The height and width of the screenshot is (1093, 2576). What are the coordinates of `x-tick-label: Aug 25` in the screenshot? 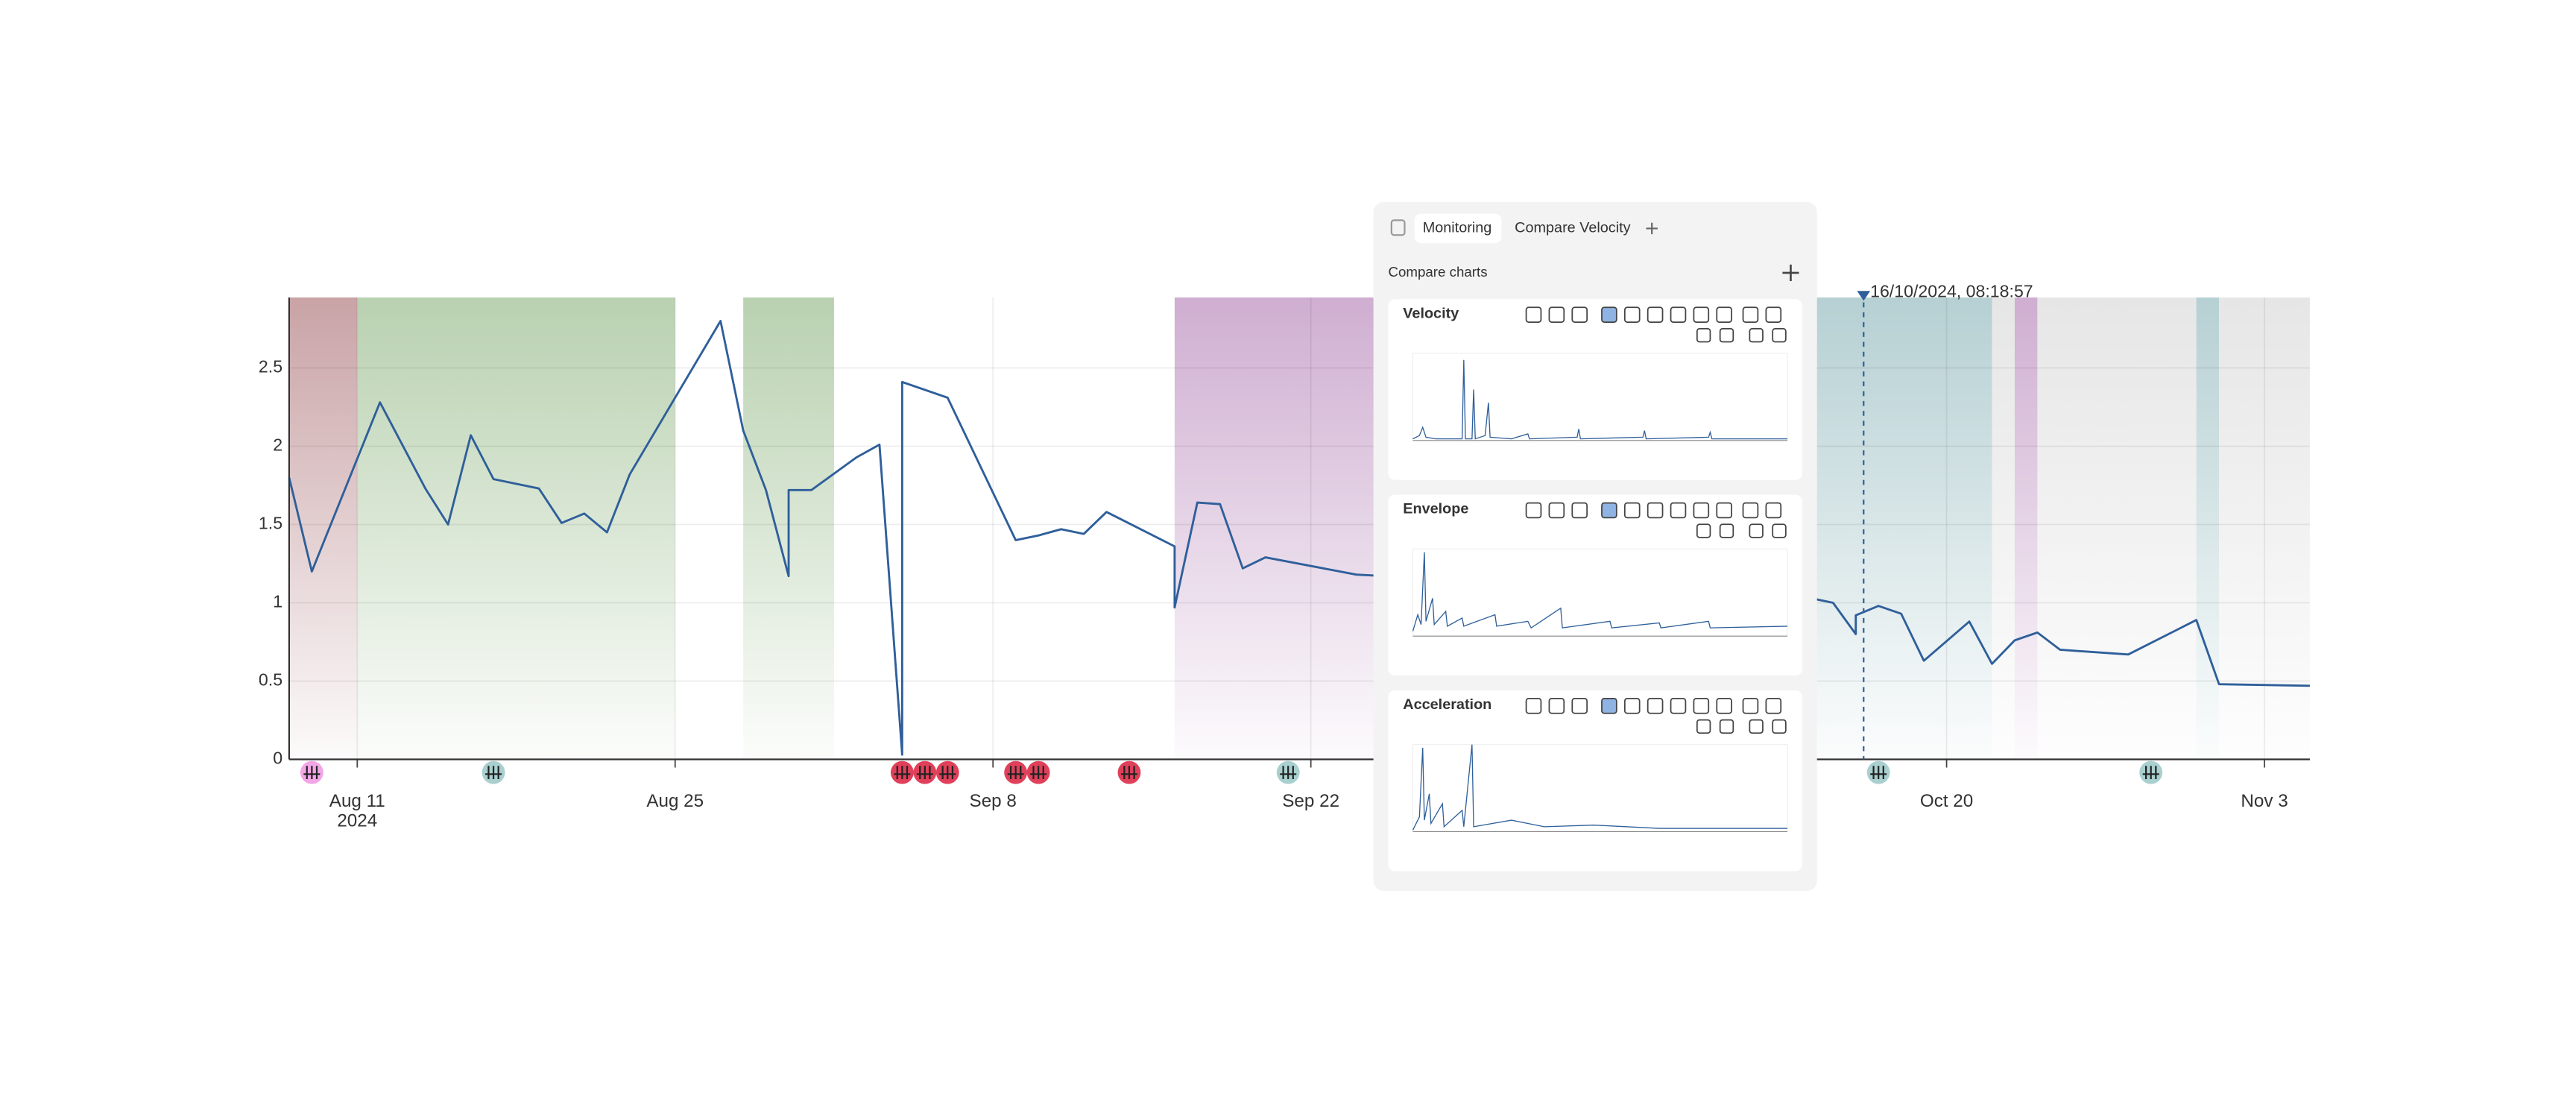 It's located at (675, 801).